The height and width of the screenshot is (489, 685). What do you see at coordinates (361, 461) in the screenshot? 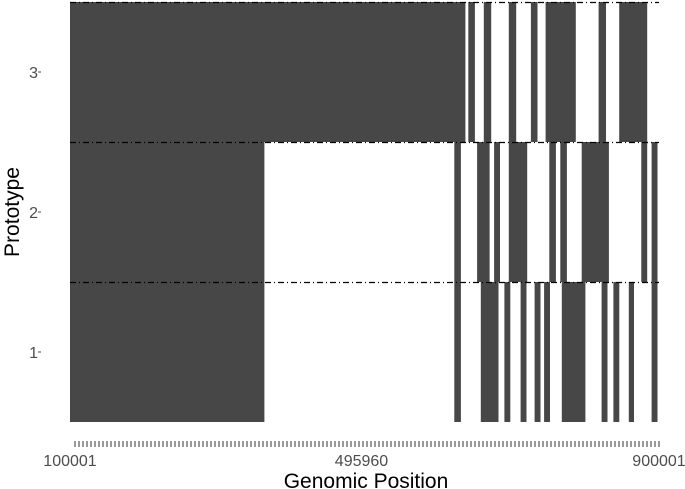
I see `x-tick-label-1: 495960` at bounding box center [361, 461].